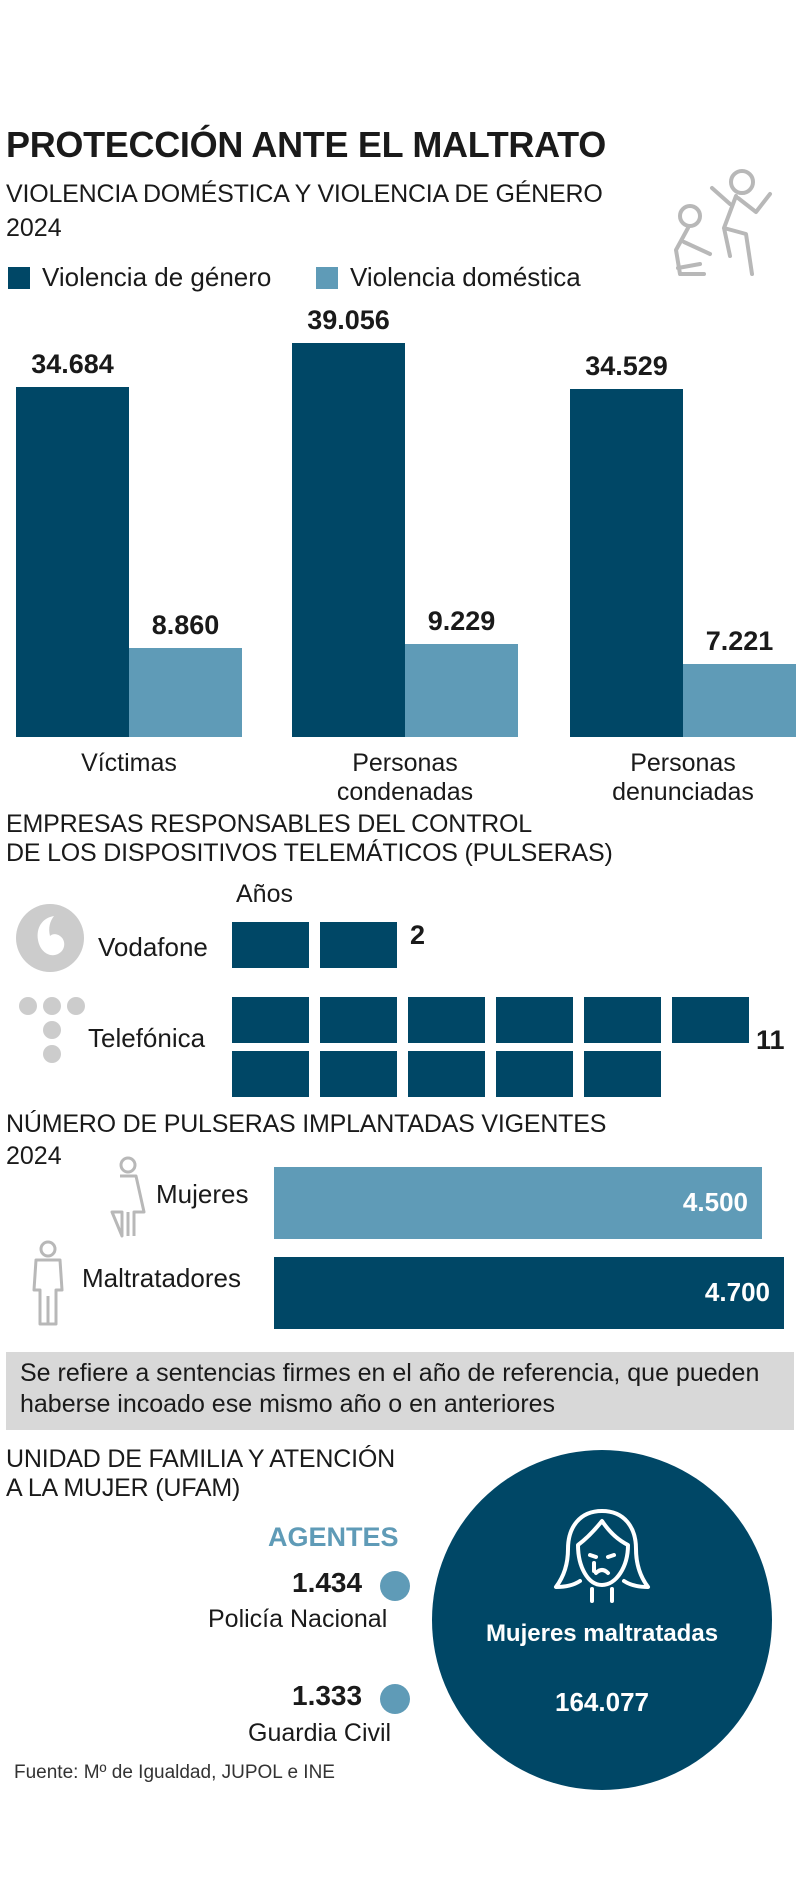 This screenshot has height=1904, width=800. What do you see at coordinates (264, 894) in the screenshot?
I see `years-unit-label: Años` at bounding box center [264, 894].